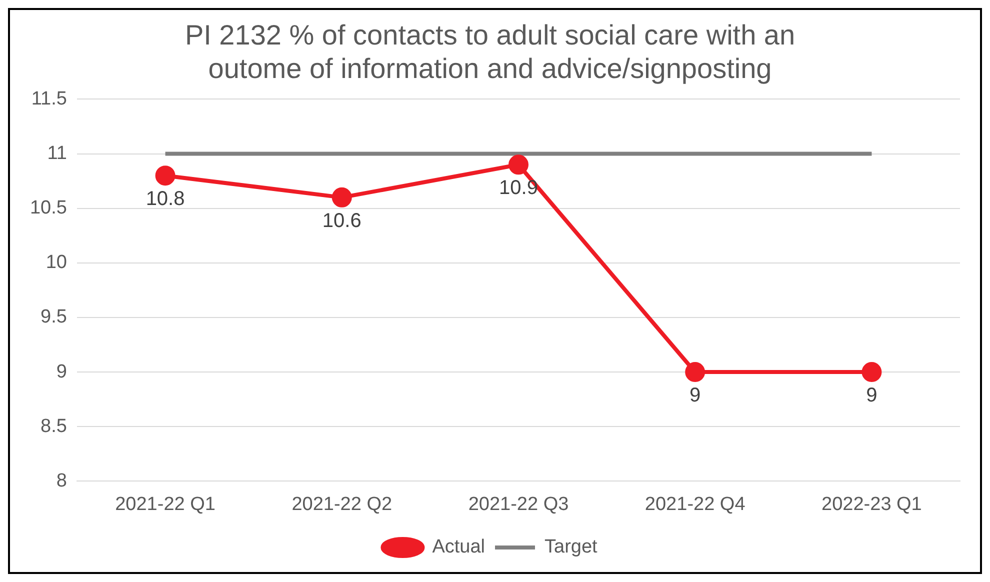 This screenshot has height=582, width=990. I want to click on x-tick-label: 2021-22 Q4, so click(695, 504).